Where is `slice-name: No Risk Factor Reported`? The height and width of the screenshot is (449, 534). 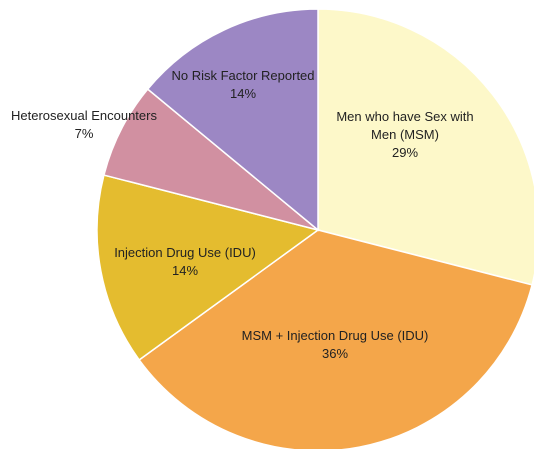
slice-name: No Risk Factor Reported is located at coordinates (243, 75).